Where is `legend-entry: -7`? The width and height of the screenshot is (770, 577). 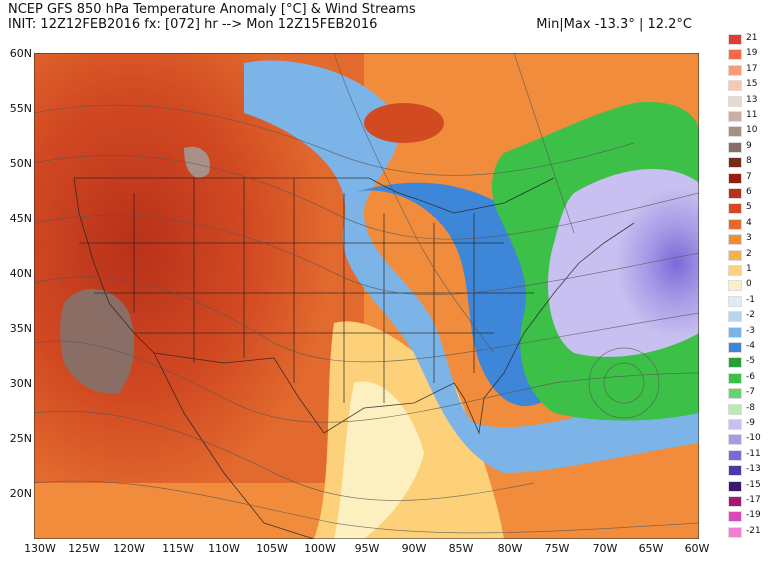 legend-entry: -7 is located at coordinates (748, 393).